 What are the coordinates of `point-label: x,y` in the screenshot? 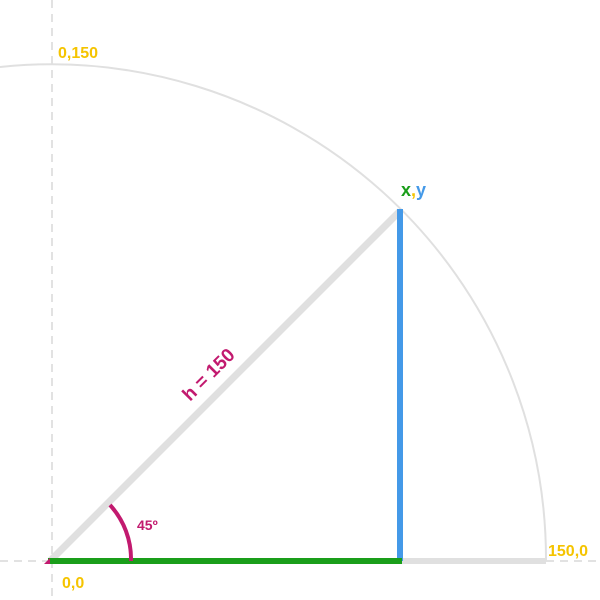 It's located at (413, 190).